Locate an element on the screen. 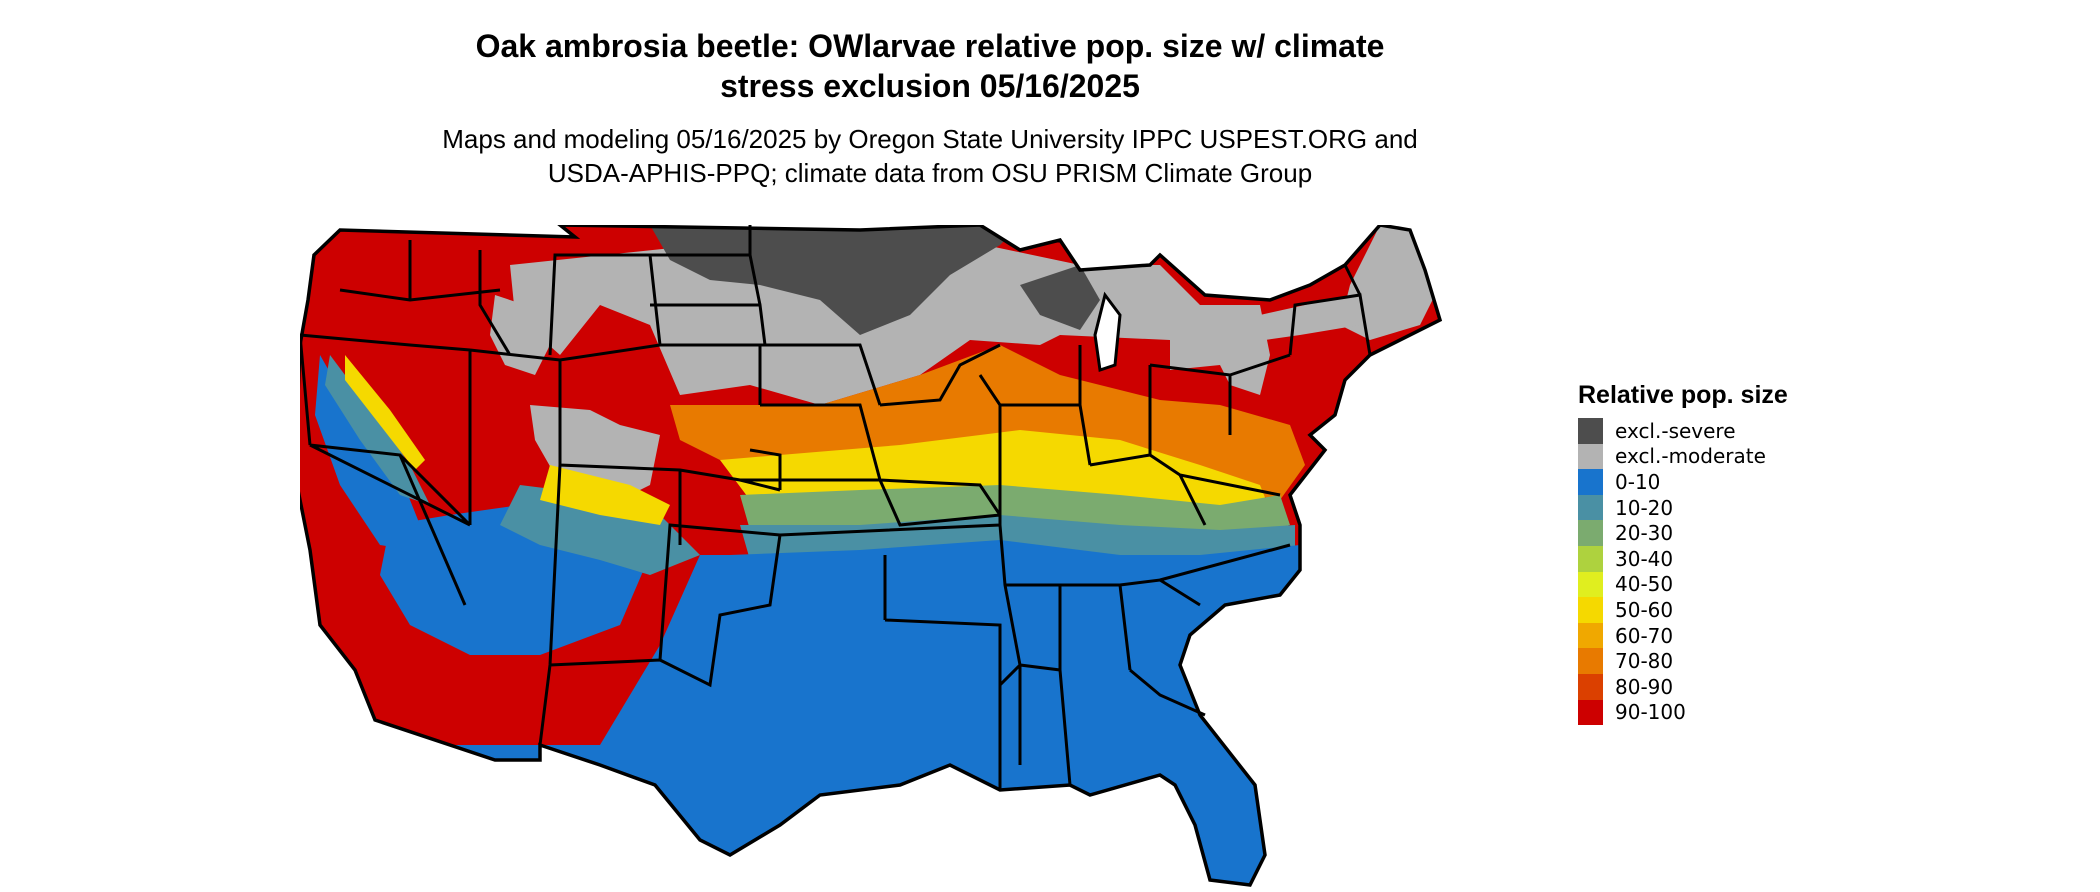 The image size is (2100, 892). legend-item: 40-50 is located at coordinates (1683, 584).